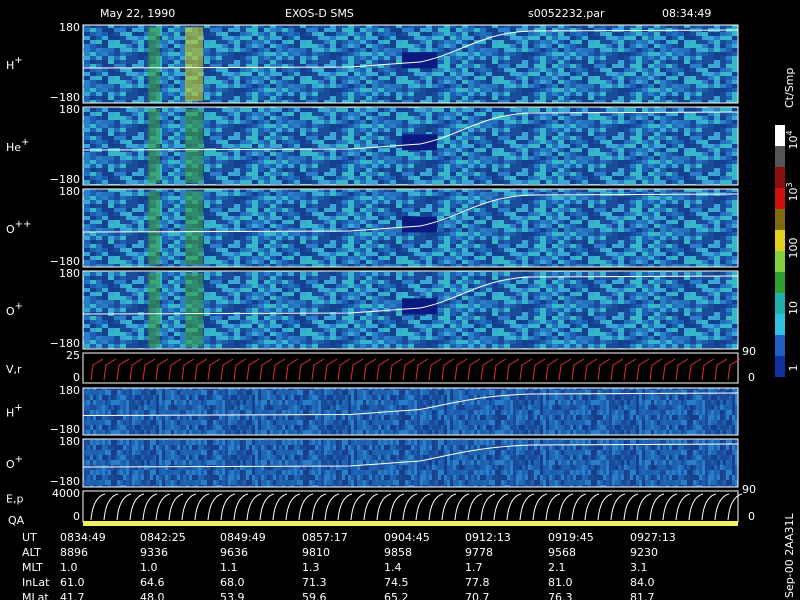  I want to click on footer-value: 64.6, so click(152, 582).